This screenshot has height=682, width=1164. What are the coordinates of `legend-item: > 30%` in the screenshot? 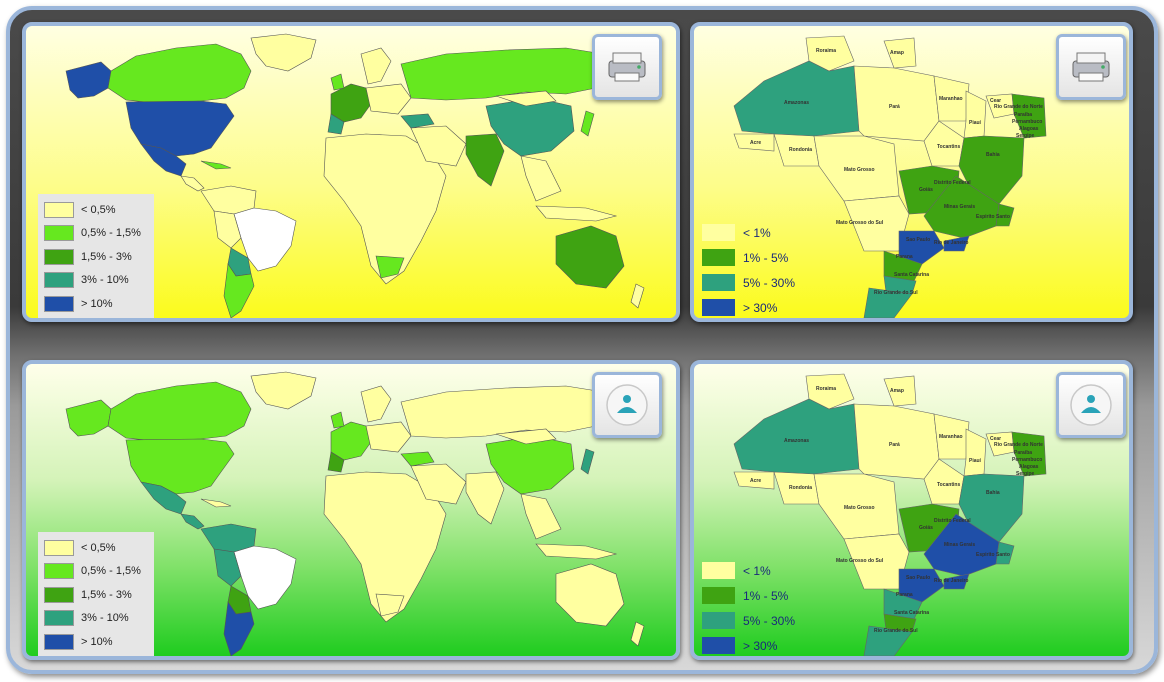 It's located at (748, 644).